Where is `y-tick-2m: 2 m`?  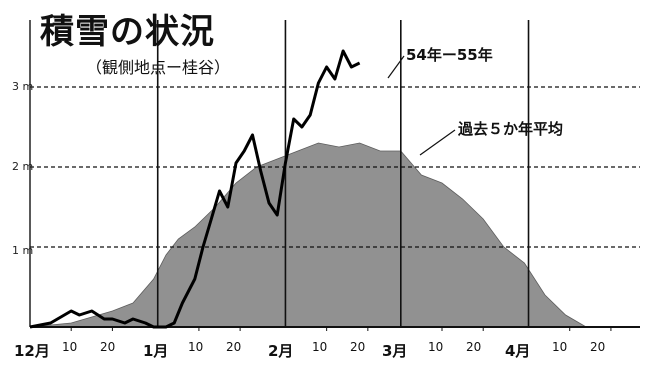
y-tick-2m: 2 m is located at coordinates (23, 166).